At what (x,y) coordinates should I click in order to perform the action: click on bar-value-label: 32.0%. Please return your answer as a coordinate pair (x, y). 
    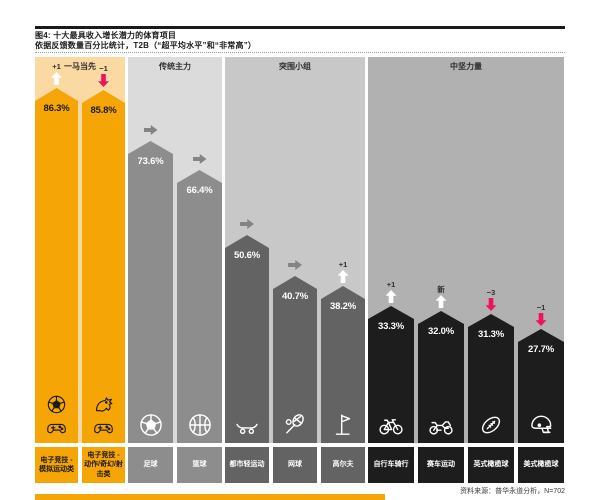
    Looking at the image, I should click on (441, 331).